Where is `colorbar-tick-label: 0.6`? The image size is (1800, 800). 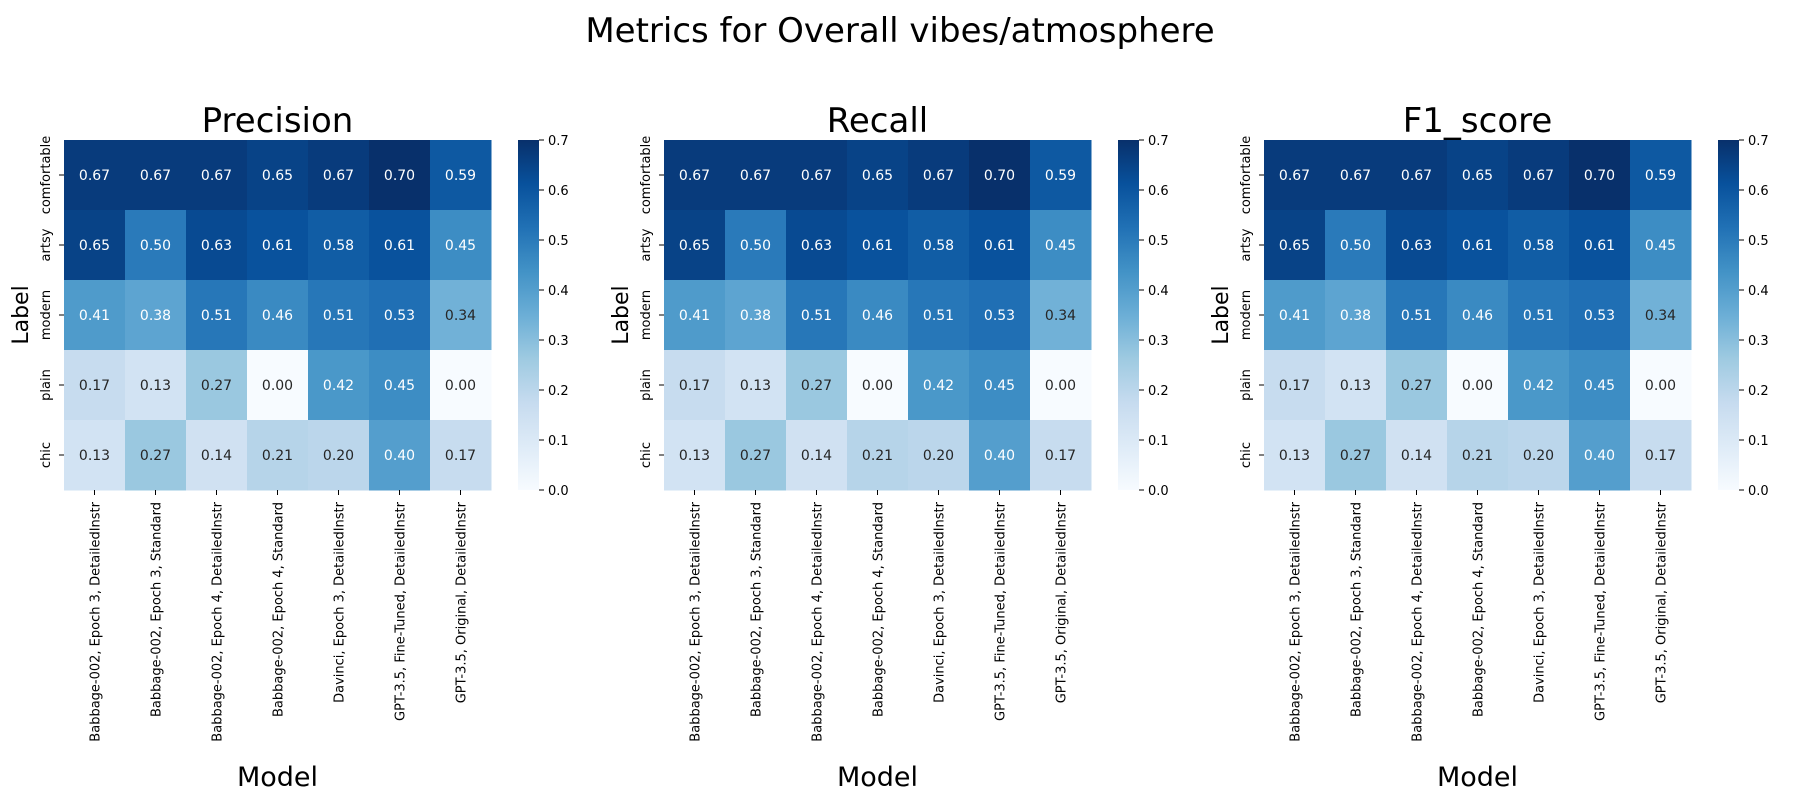 colorbar-tick-label: 0.6 is located at coordinates (1758, 191).